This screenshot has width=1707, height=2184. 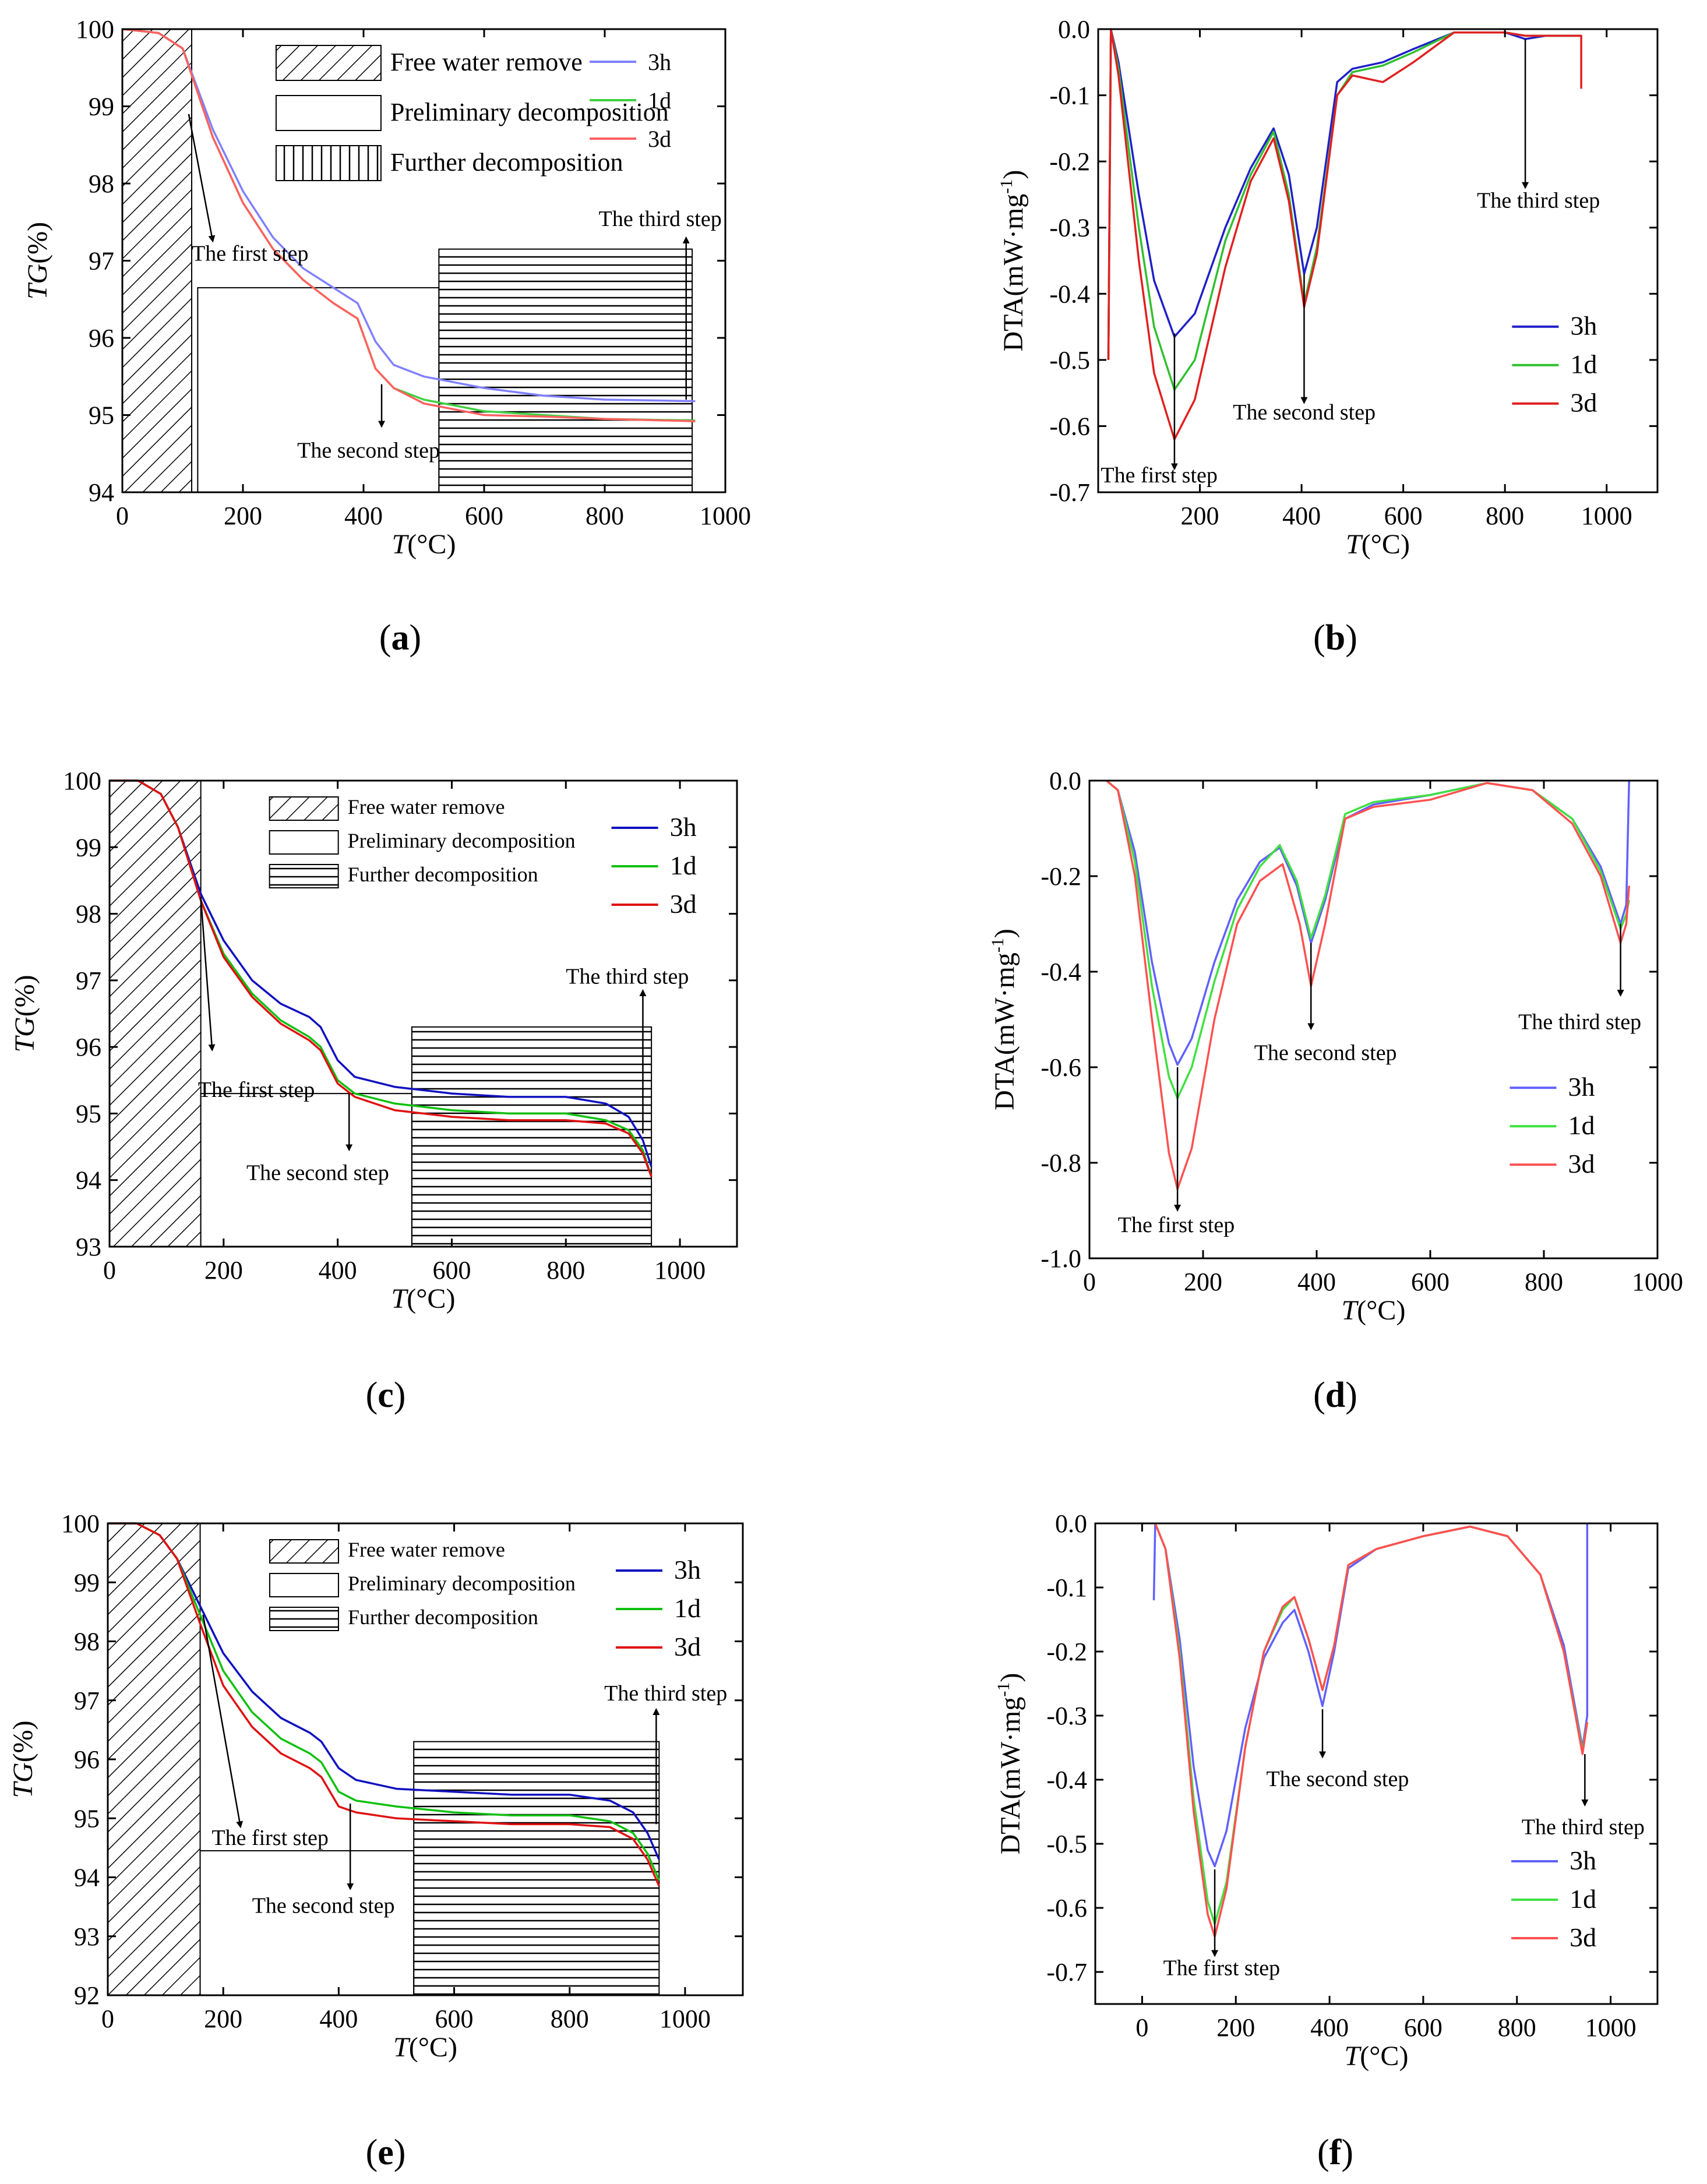 I want to click on panel-label-b: (b), so click(x=1335, y=638).